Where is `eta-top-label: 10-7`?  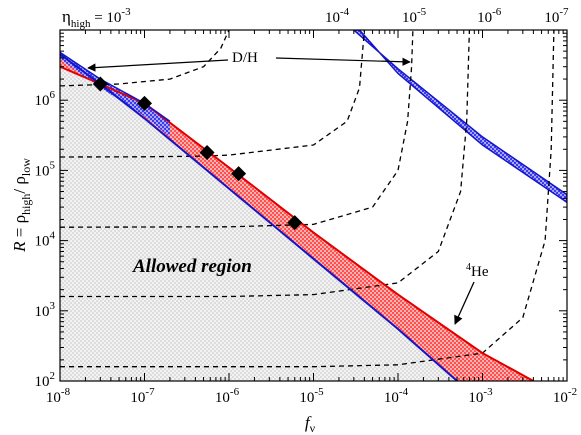 eta-top-label: 10-7 is located at coordinates (556, 16).